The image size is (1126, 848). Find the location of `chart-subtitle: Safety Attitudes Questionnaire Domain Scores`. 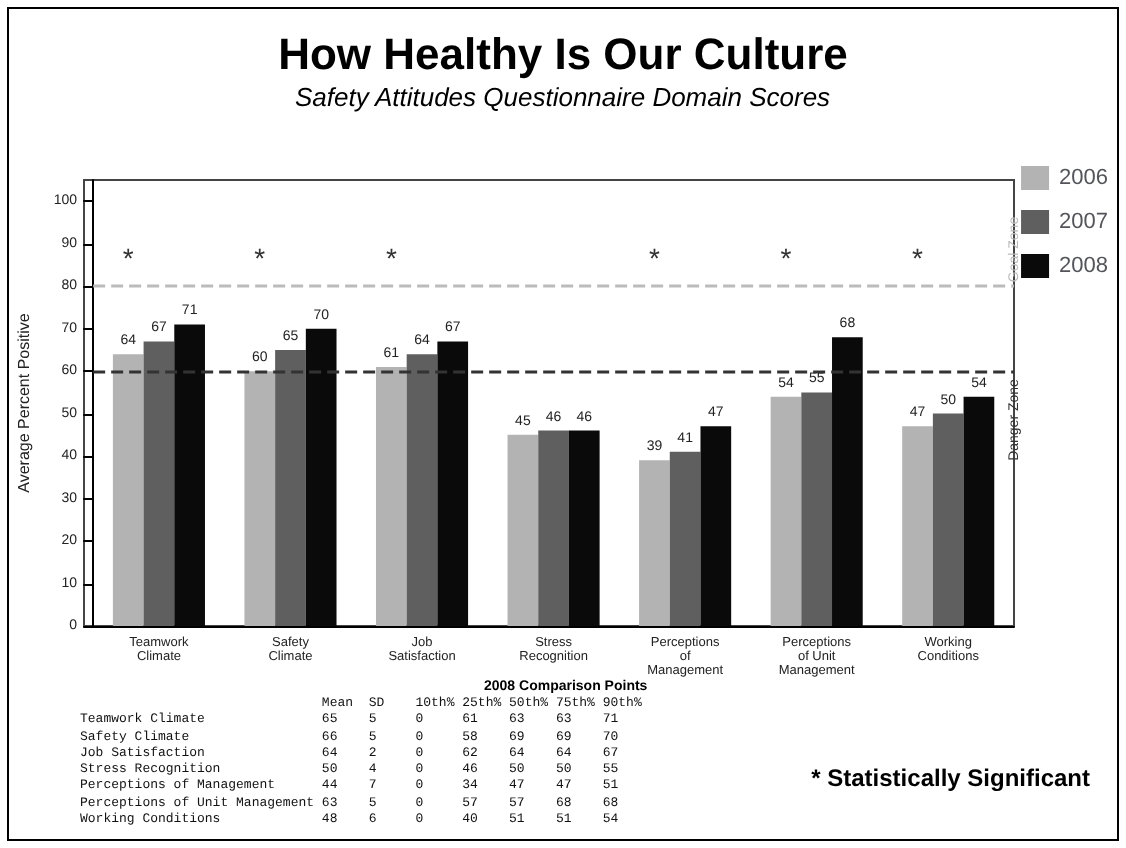

chart-subtitle: Safety Attitudes Questionnaire Domain Scores is located at coordinates (563, 97).